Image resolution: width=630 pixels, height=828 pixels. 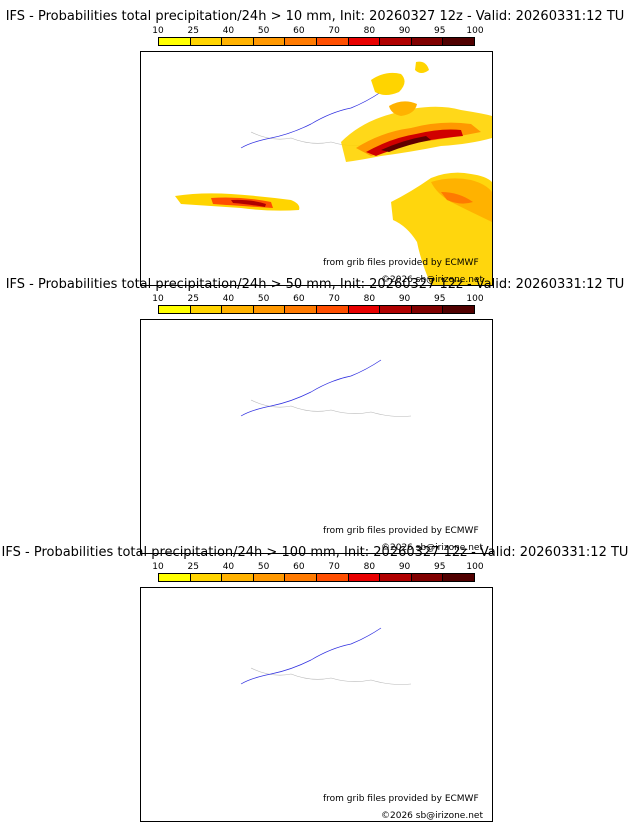 What do you see at coordinates (403, 108) in the screenshot?
I see `prob-ne3` at bounding box center [403, 108].